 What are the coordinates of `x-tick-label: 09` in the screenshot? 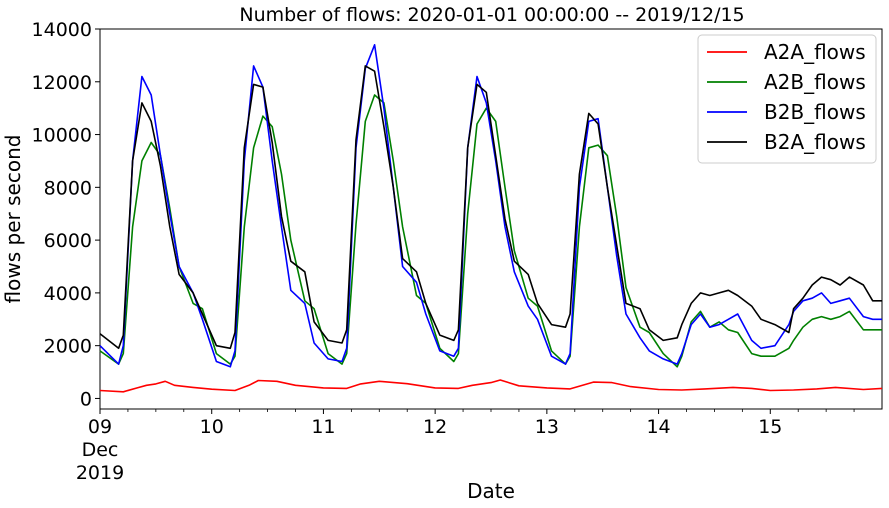 It's located at (100, 427).